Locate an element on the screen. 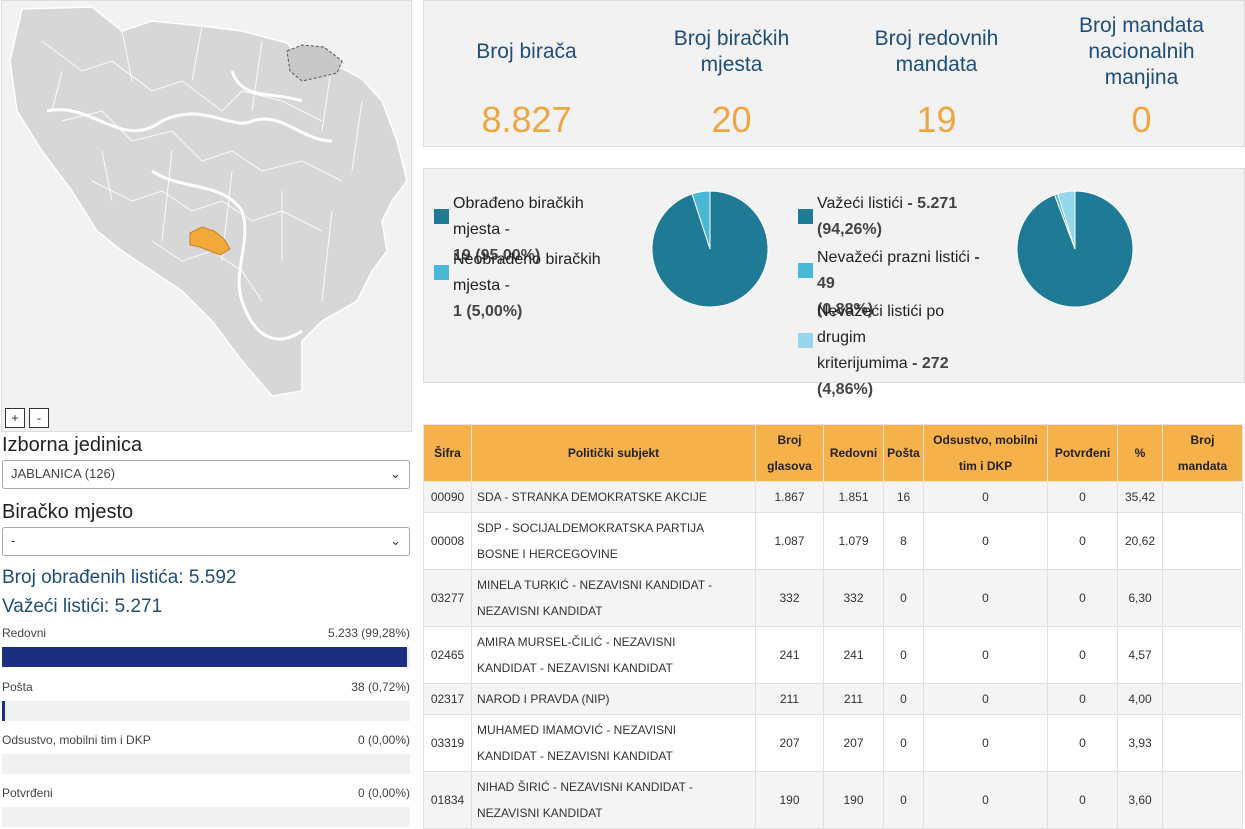  unit-select: JABLANICA (126) ⌄ is located at coordinates (206, 474).